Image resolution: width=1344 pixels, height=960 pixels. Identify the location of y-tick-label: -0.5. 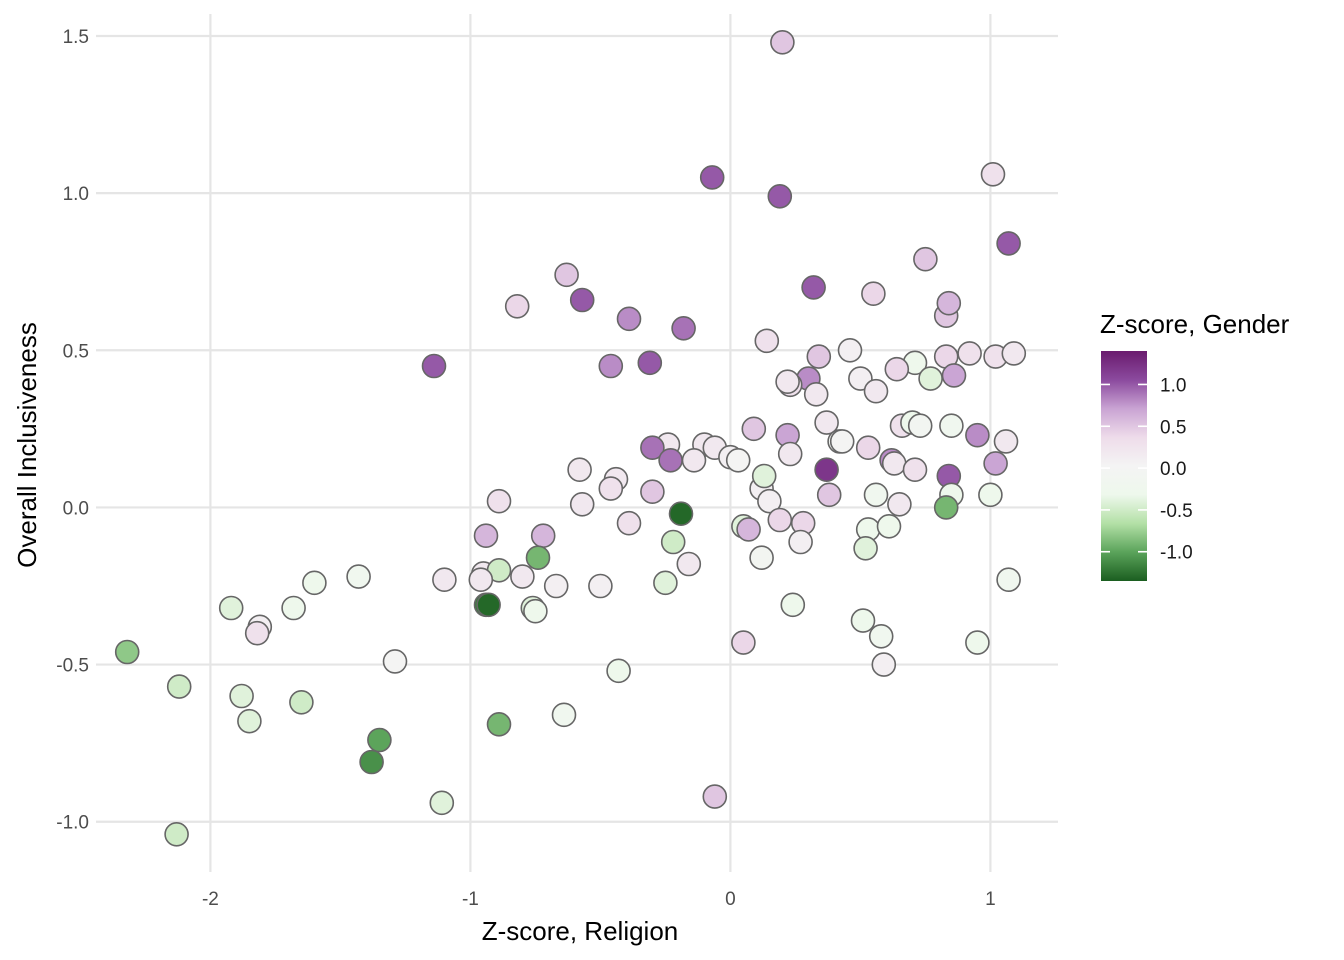
(72, 666).